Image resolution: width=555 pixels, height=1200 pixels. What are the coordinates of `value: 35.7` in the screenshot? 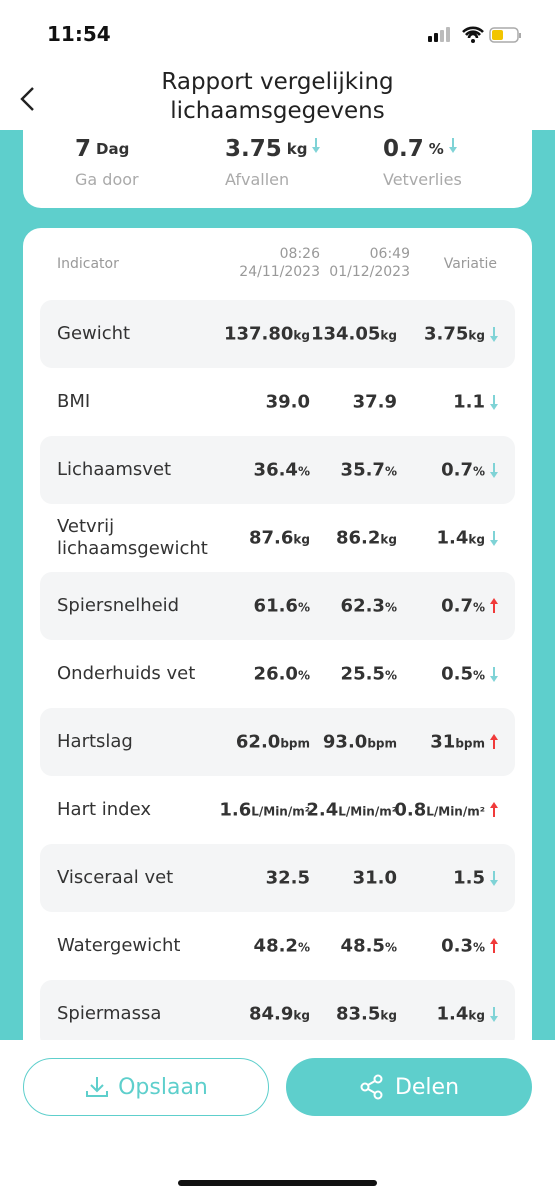 It's located at (362, 470).